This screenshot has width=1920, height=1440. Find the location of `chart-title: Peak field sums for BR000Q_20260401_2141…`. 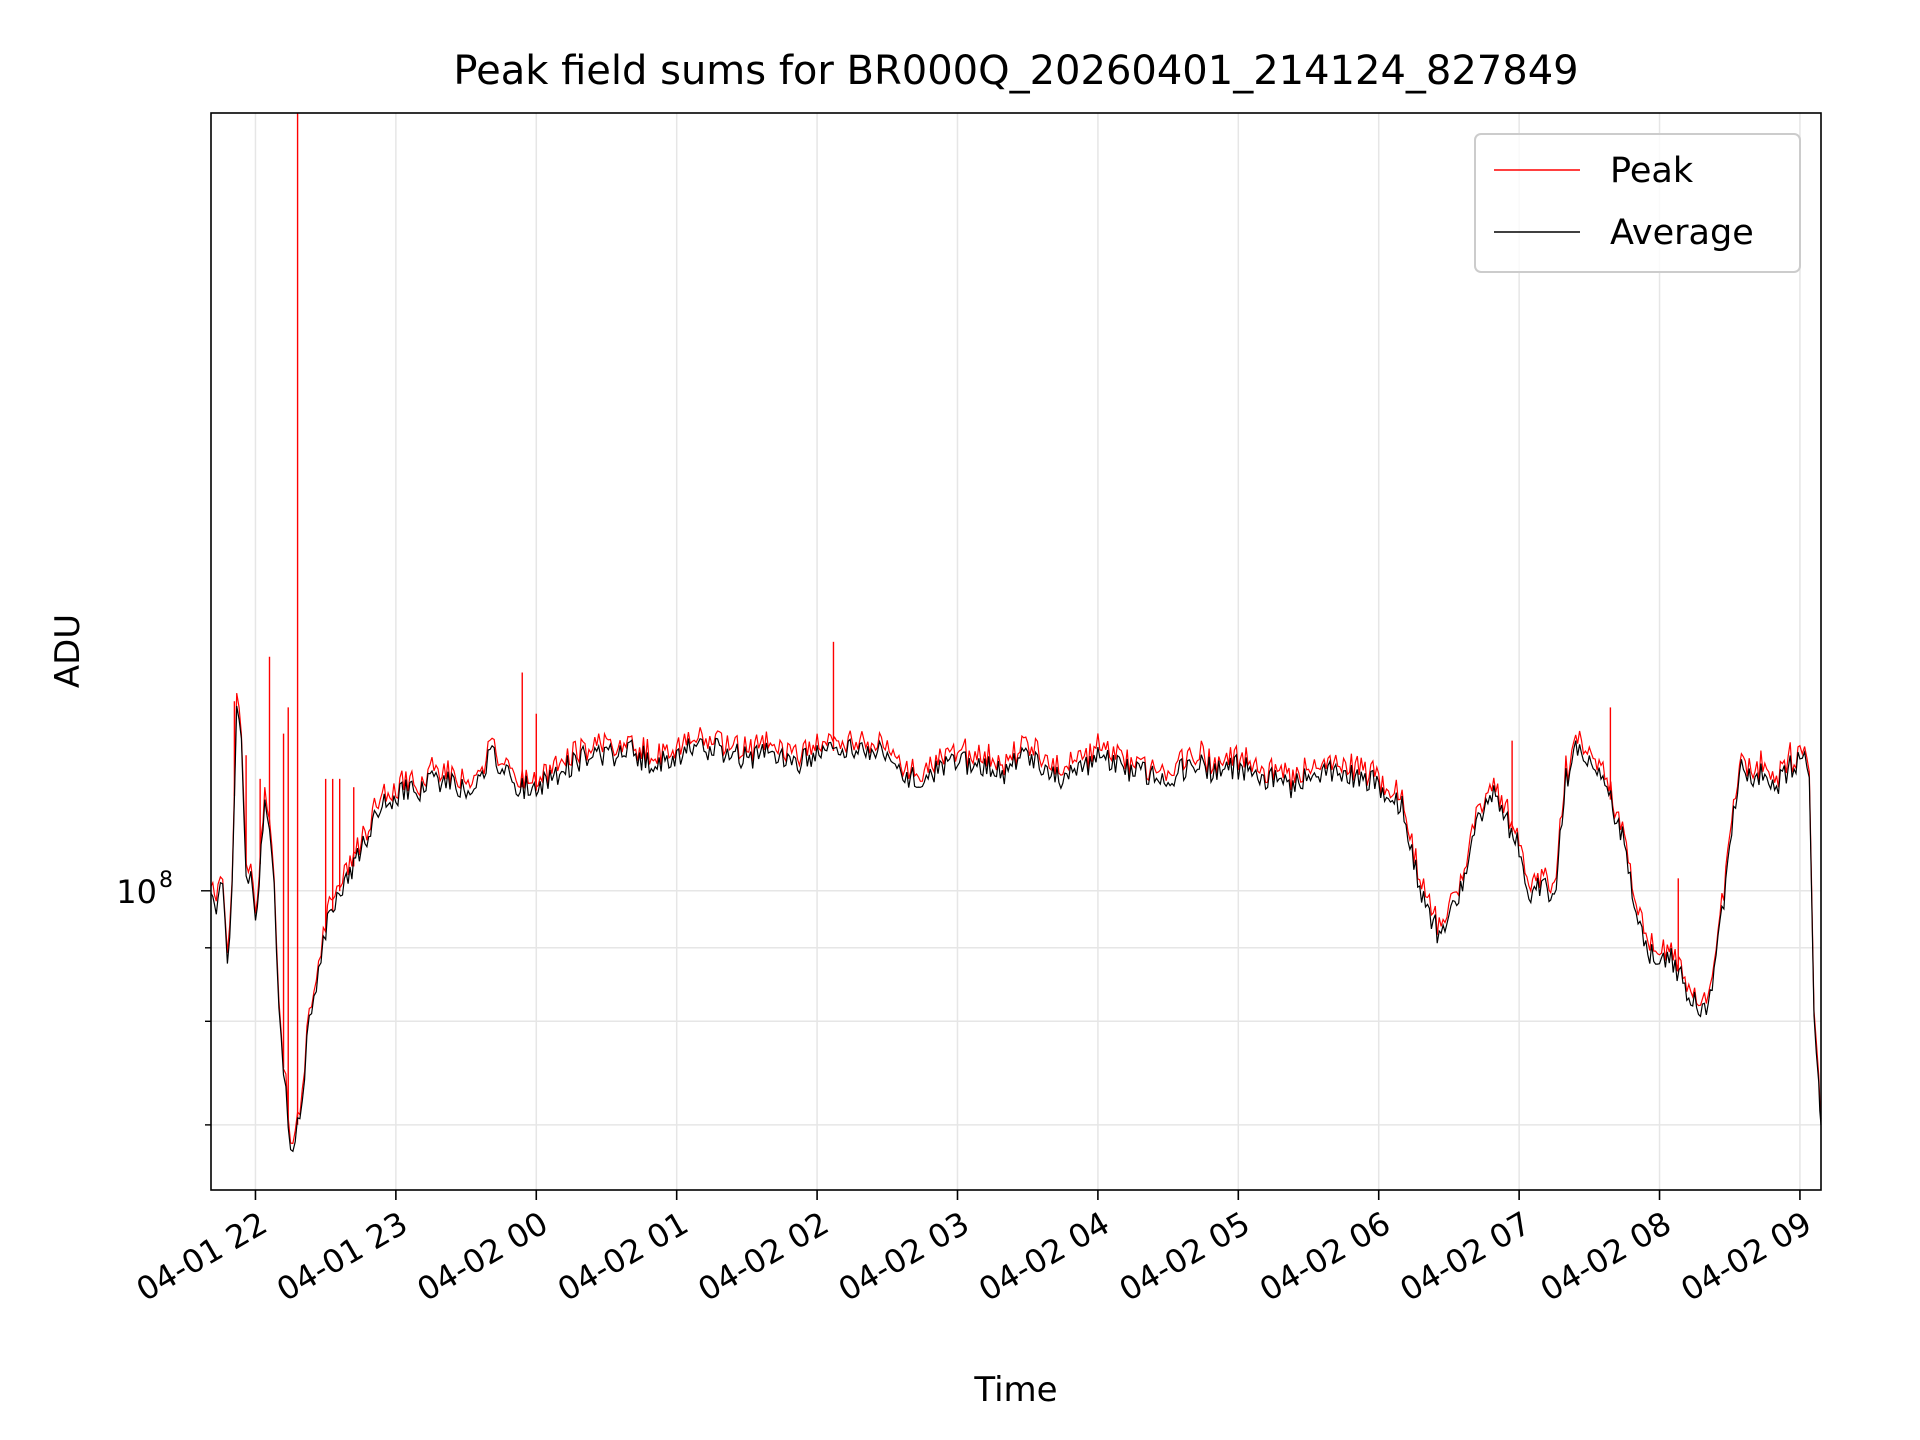

chart-title: Peak field sums for BR000Q_20260401_2141… is located at coordinates (1015, 71).